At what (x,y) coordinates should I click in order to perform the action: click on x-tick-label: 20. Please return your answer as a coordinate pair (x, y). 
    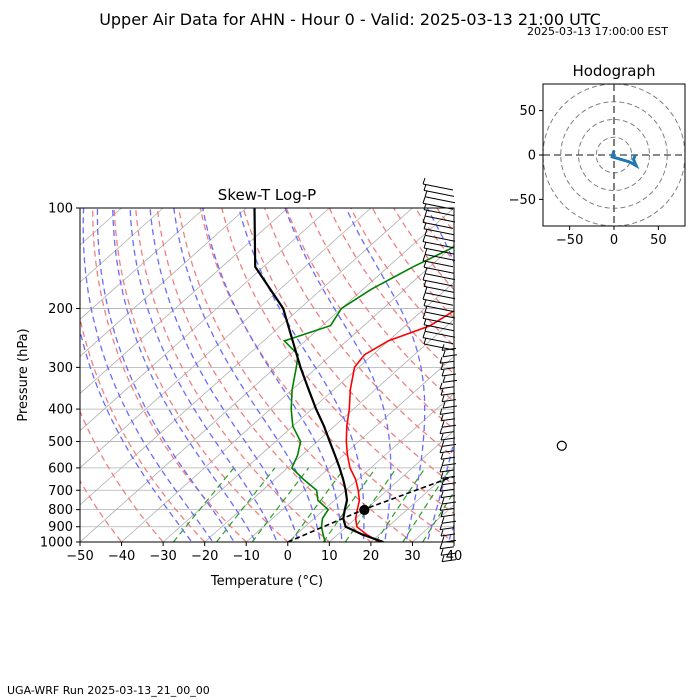
    Looking at the image, I should click on (371, 556).